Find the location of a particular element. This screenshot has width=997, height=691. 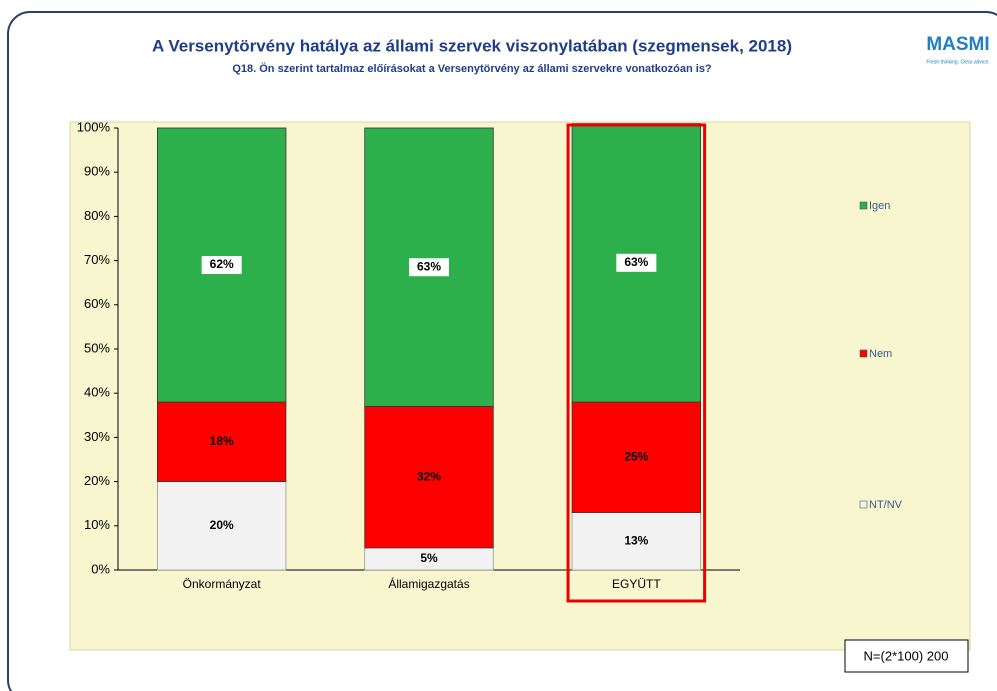

data-label: 20% is located at coordinates (222, 525).